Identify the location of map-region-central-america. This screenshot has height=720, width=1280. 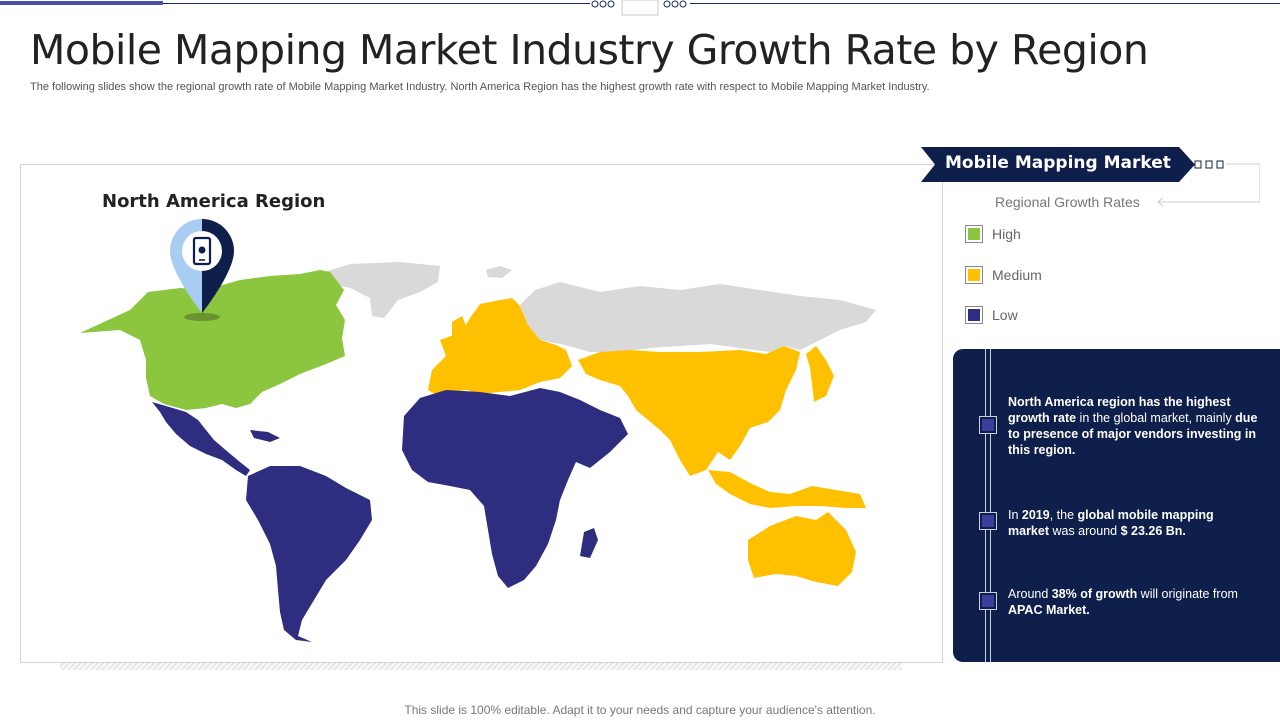
(201, 439).